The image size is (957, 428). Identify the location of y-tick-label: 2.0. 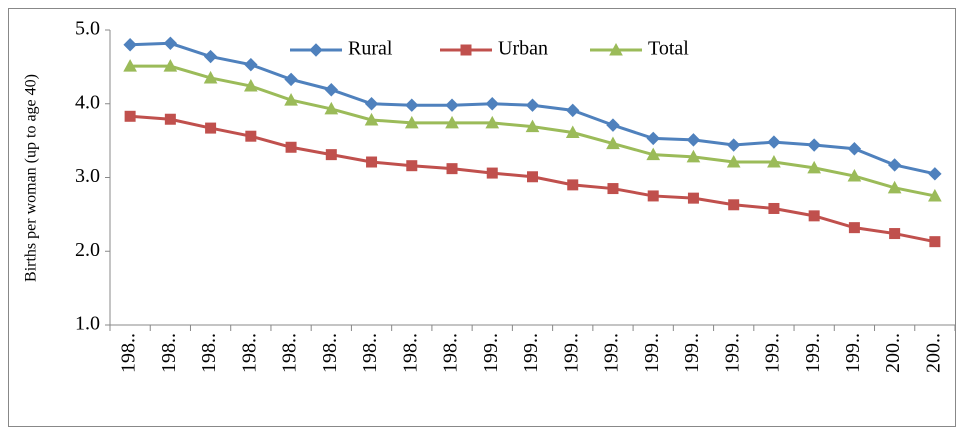
(87, 250).